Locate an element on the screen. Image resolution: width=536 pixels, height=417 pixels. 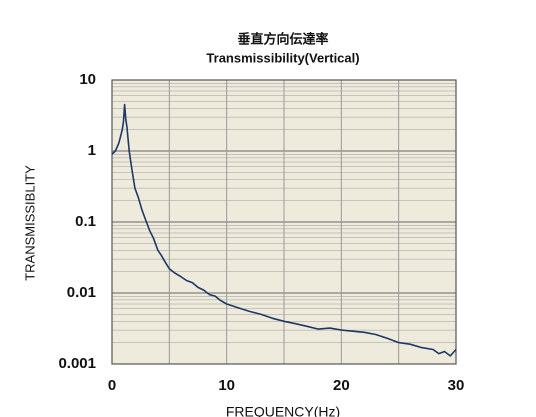
y-tick-label: 0.1 is located at coordinates (85, 221).